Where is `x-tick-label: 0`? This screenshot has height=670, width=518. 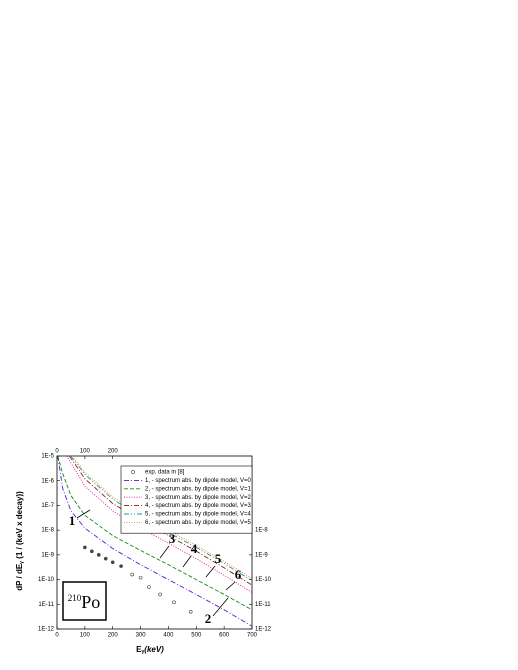
x-tick-label: 0 is located at coordinates (57, 636).